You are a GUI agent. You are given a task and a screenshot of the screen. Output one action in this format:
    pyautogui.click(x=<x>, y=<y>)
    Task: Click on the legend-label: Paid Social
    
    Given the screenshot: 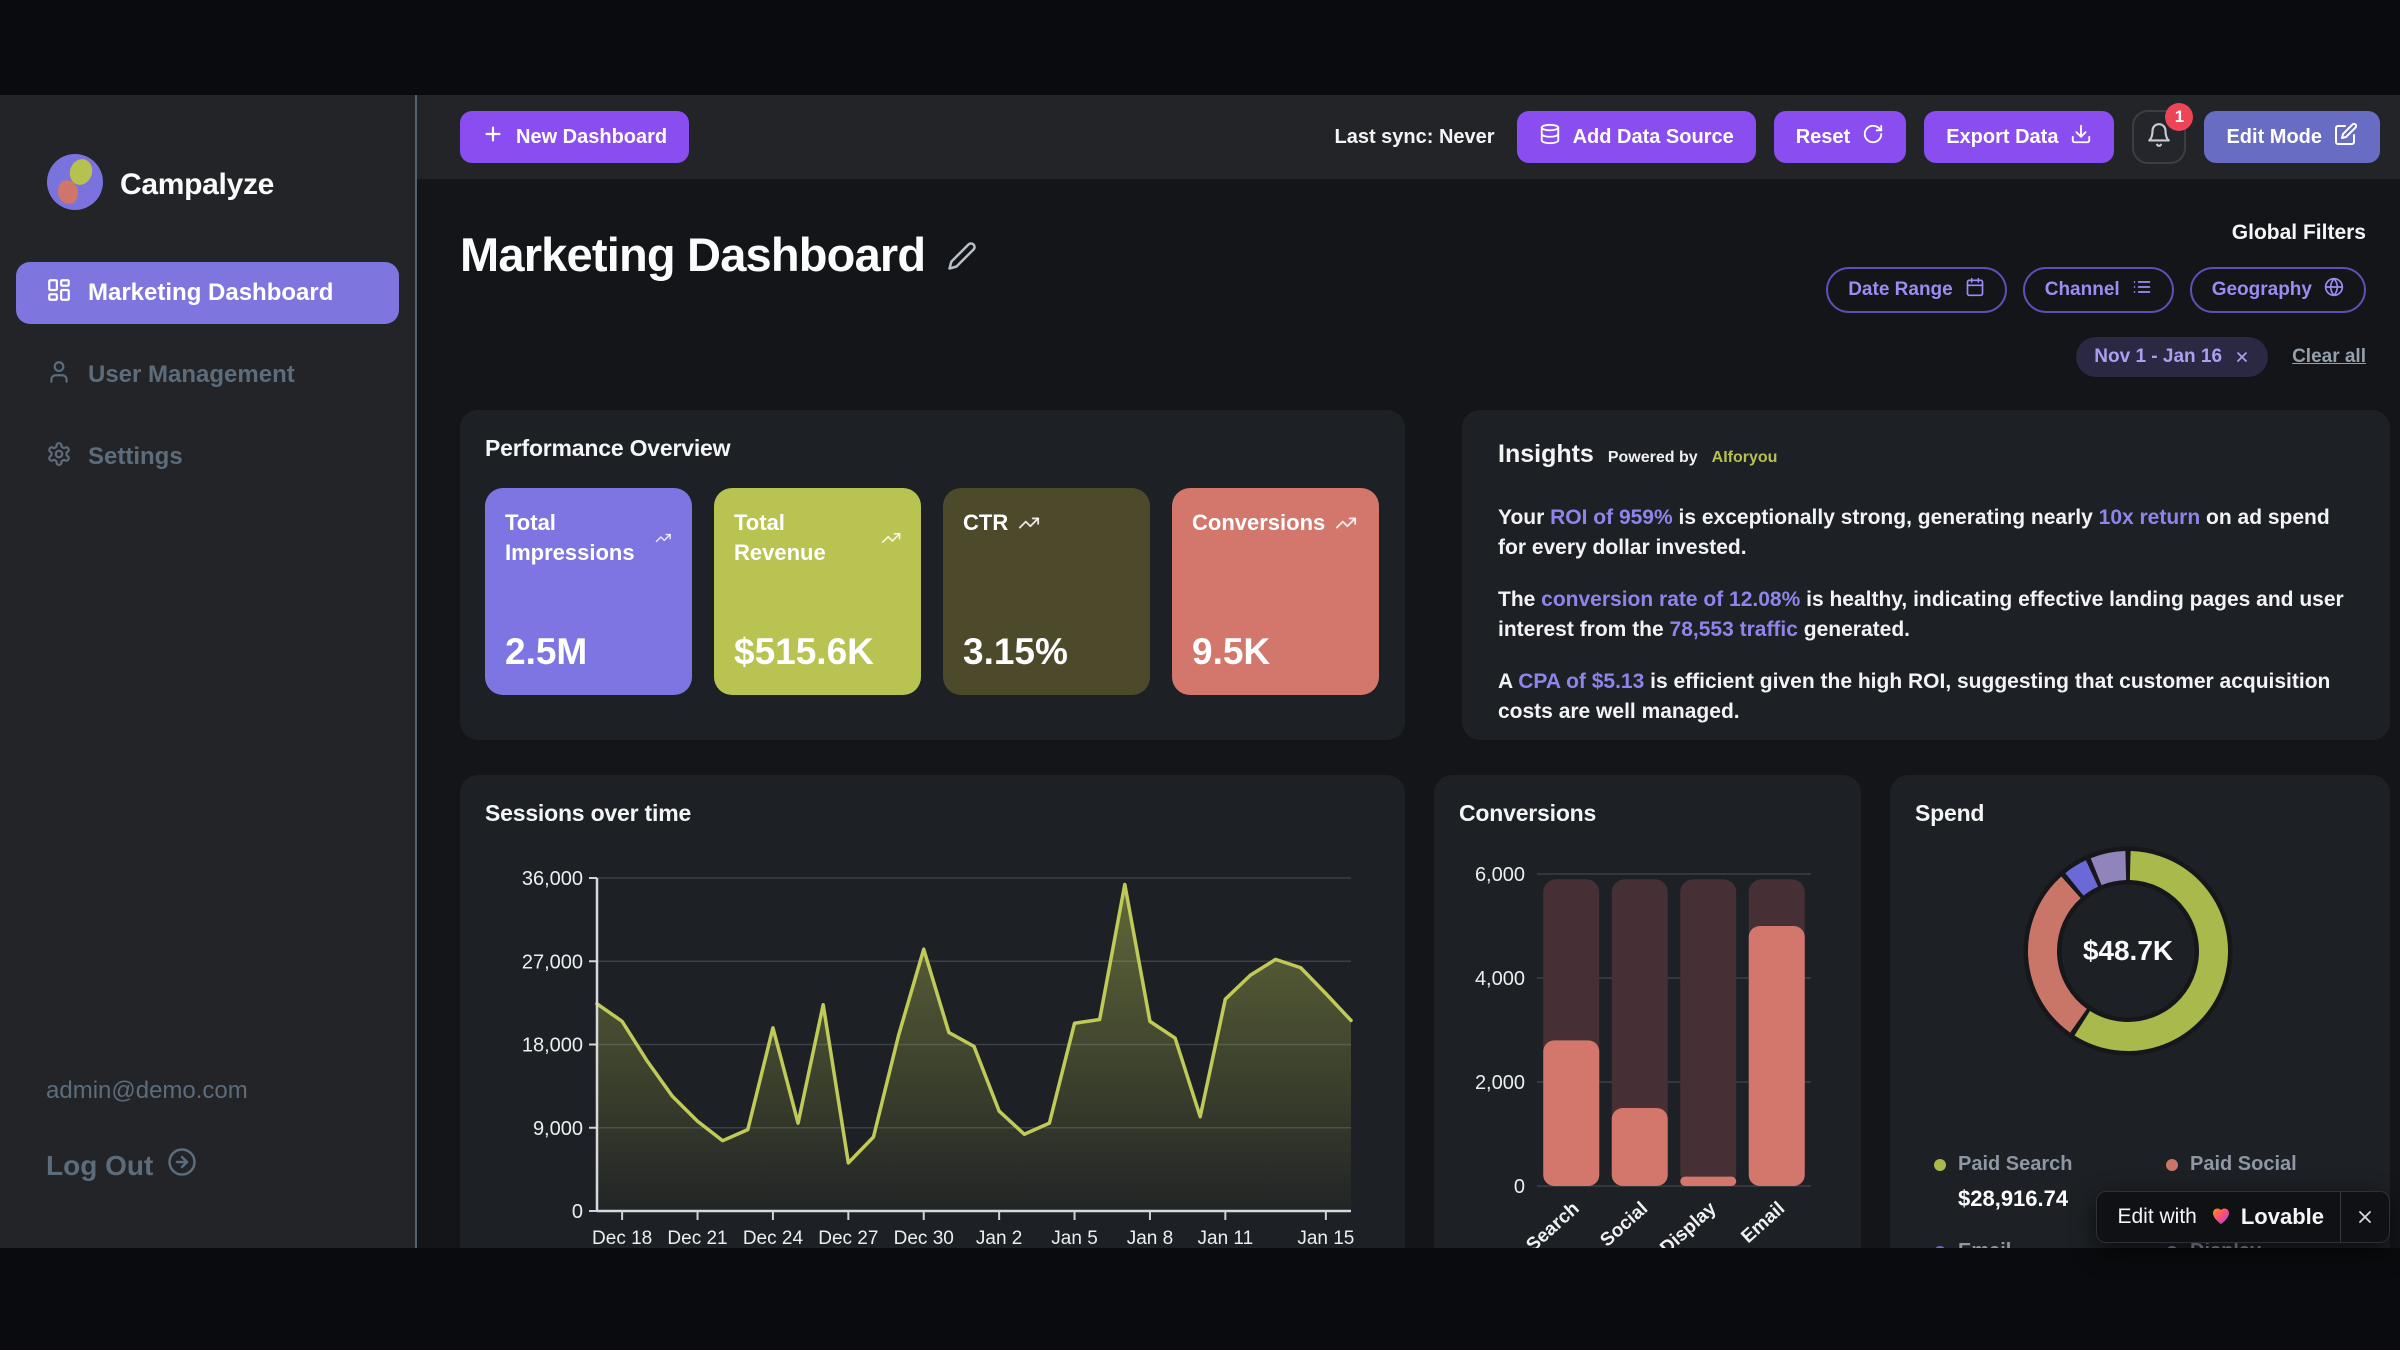 What is the action you would take?
    pyautogui.click(x=2243, y=1164)
    